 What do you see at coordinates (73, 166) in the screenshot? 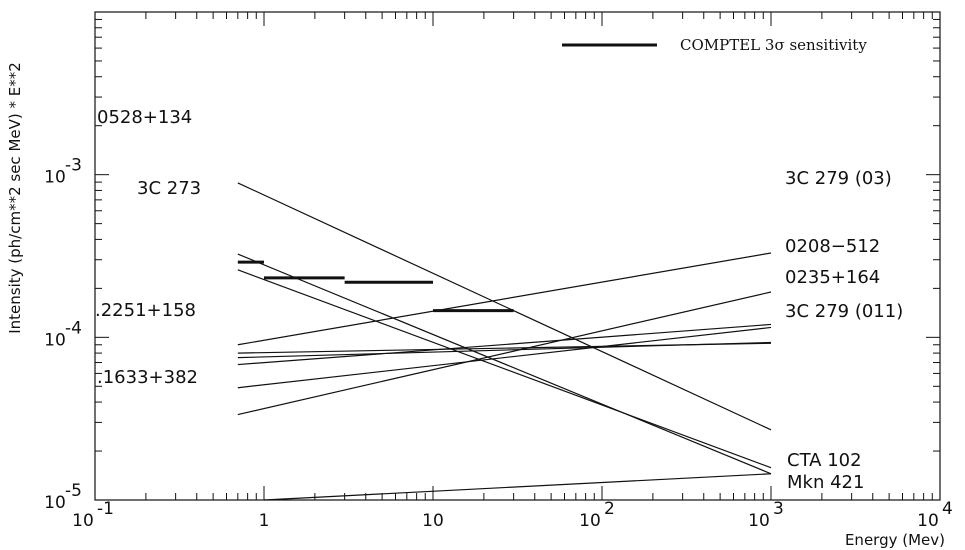
I see `y-tick-exponent: -3` at bounding box center [73, 166].